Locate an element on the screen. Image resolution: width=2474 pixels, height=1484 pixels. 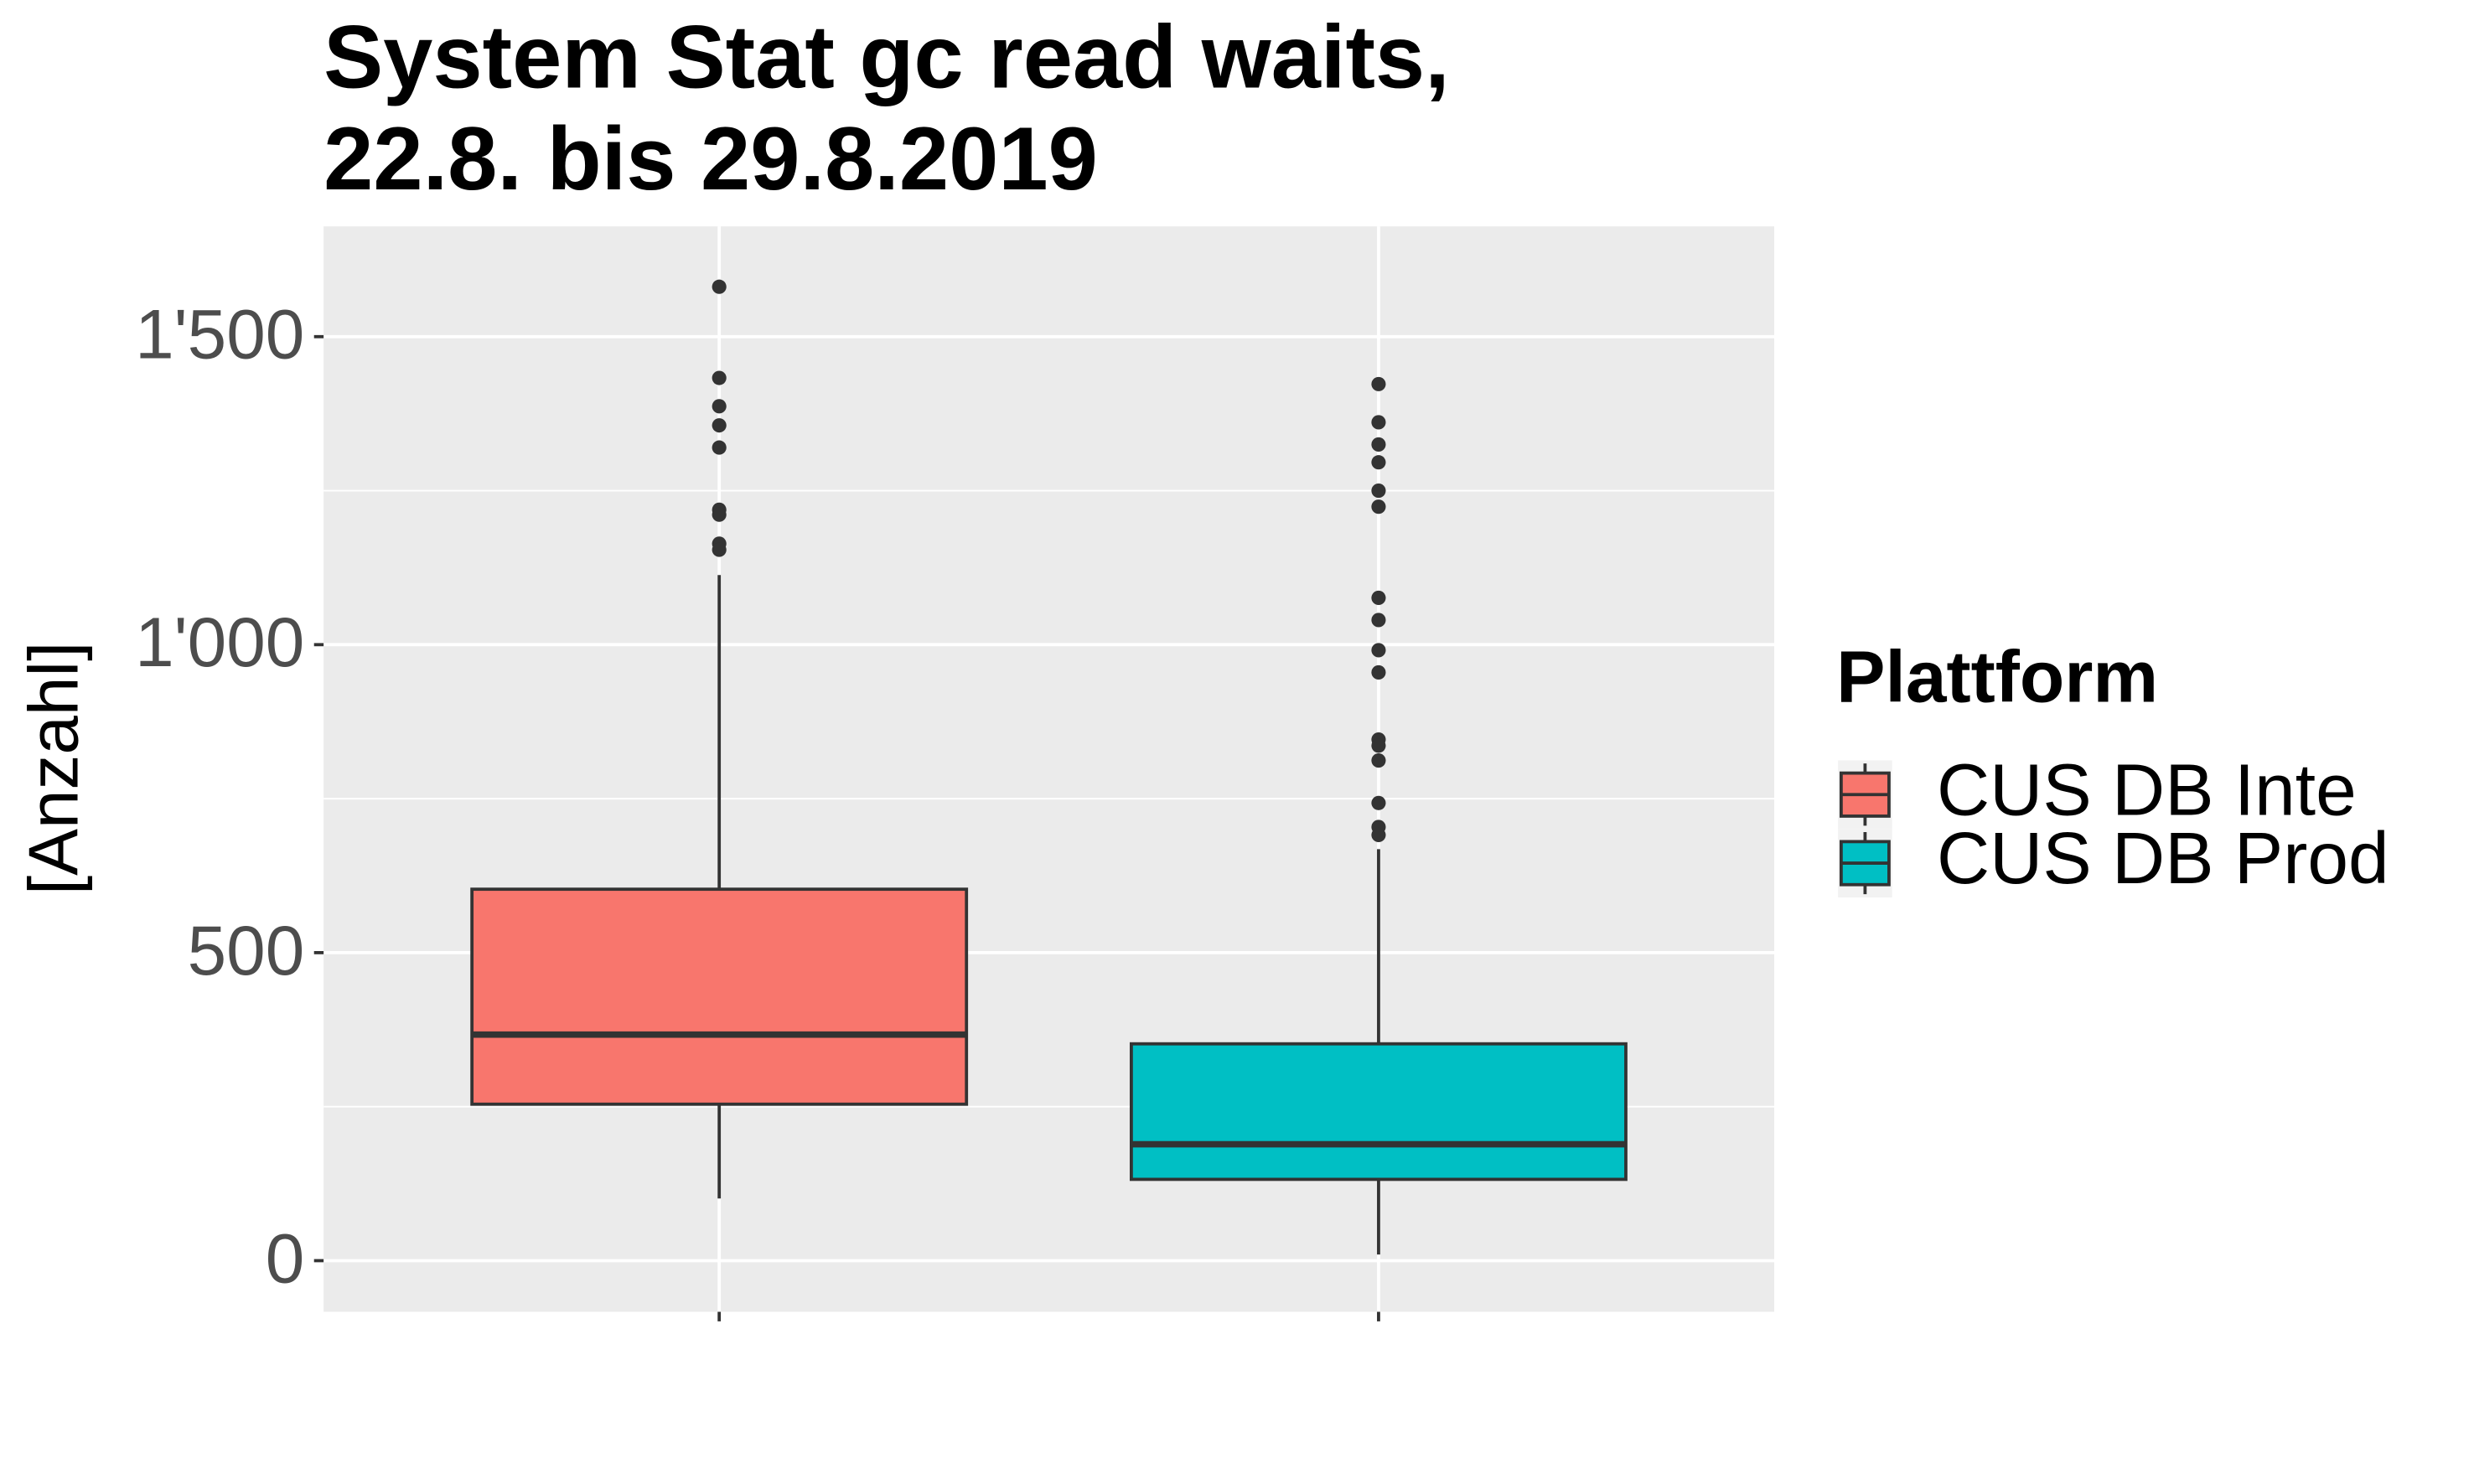
y-axis-label: [Anzahl] is located at coordinates (52, 768).